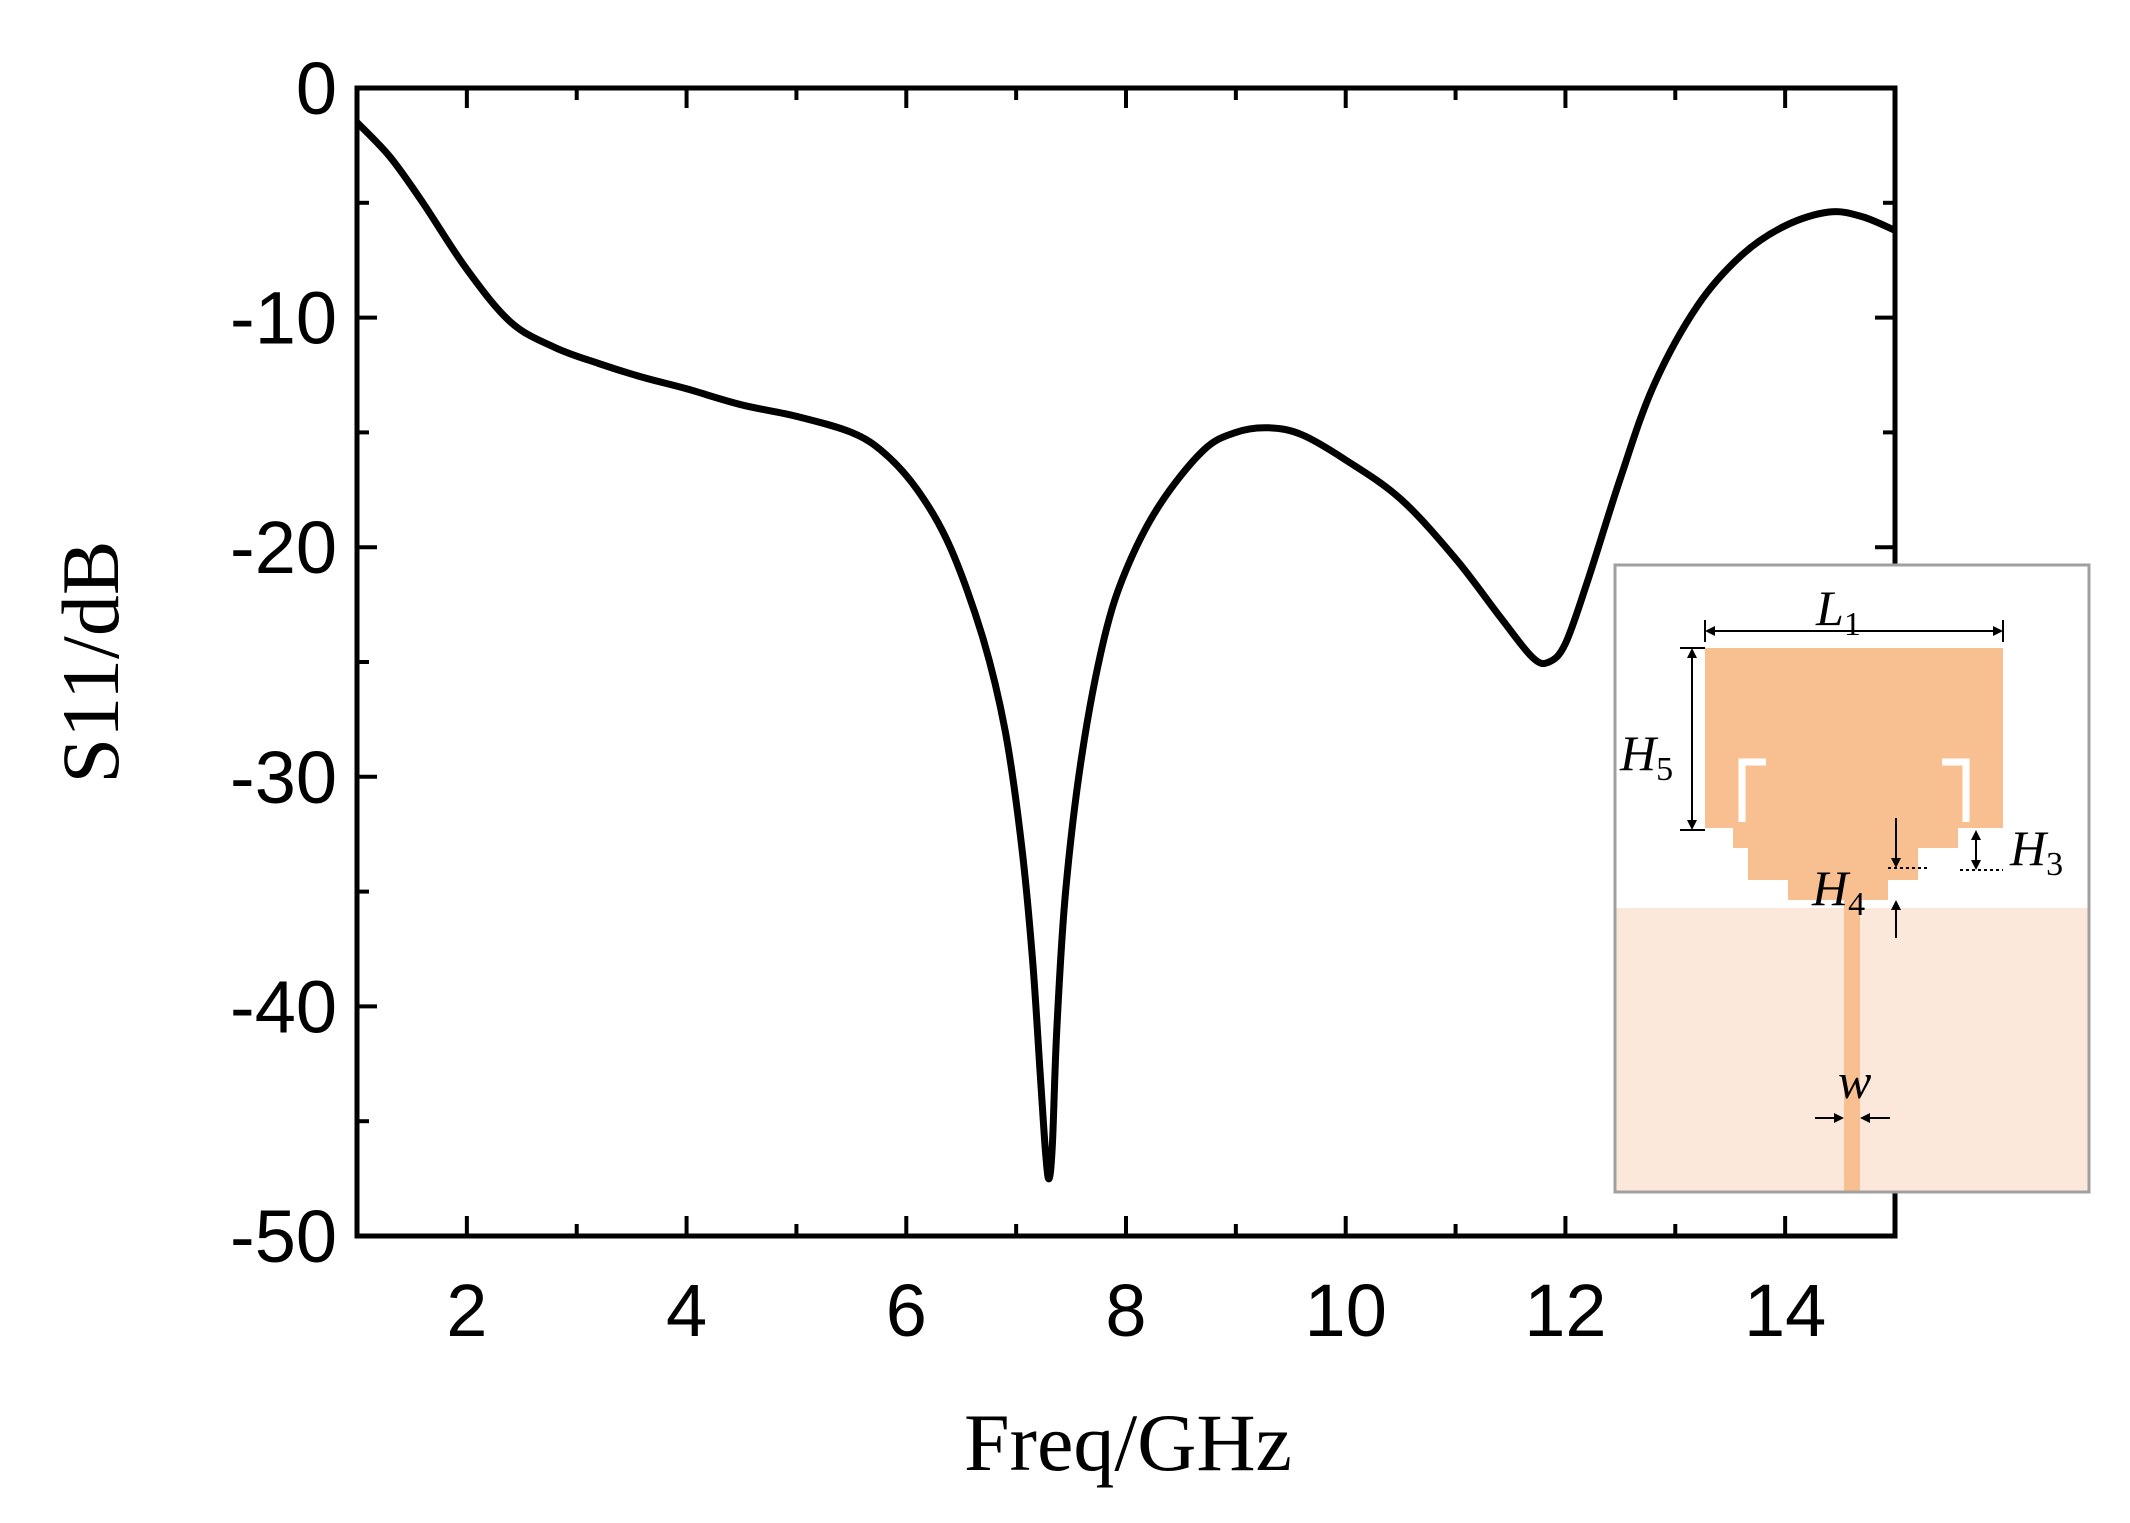  What do you see at coordinates (1752, 790) in the screenshot?
I see `left-slot` at bounding box center [1752, 790].